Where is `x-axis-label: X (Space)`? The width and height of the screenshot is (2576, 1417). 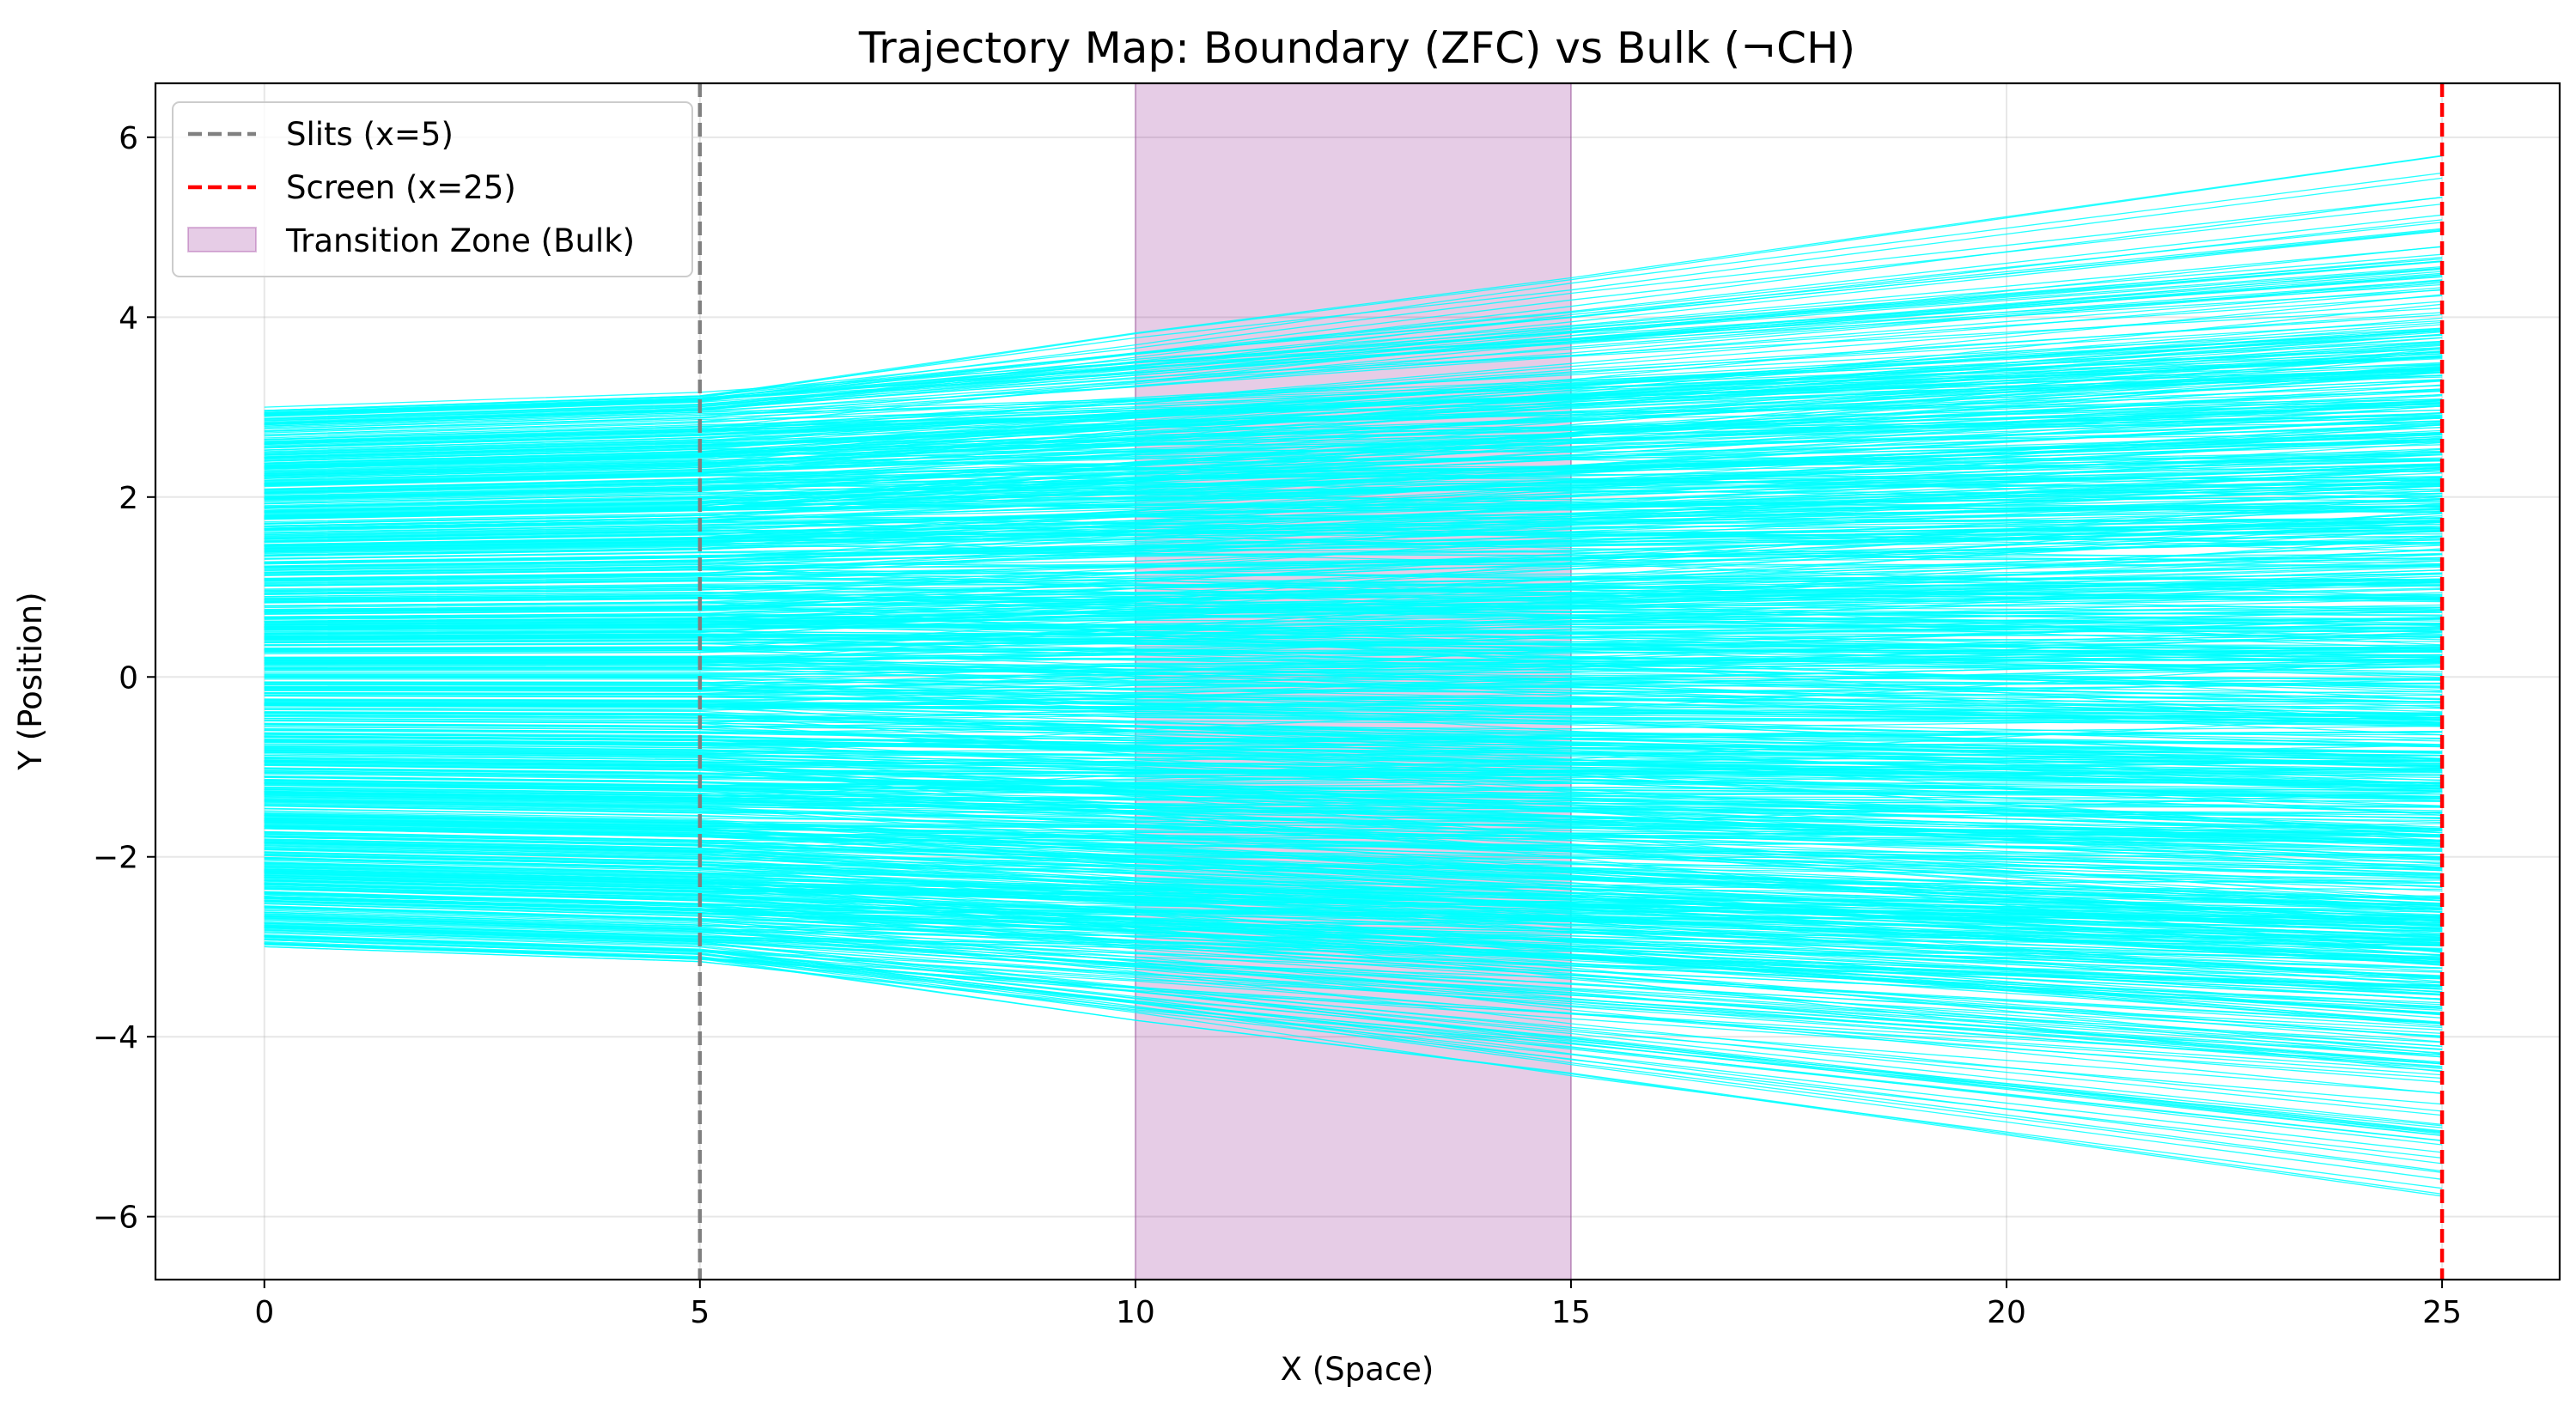 x-axis-label: X (Space) is located at coordinates (1357, 1369).